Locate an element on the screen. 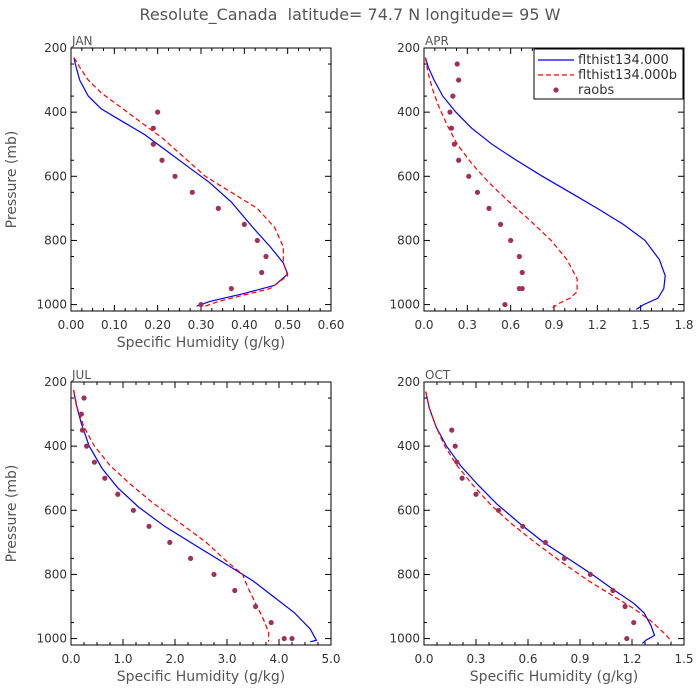  x-tick-label: 1.2 is located at coordinates (597, 325).